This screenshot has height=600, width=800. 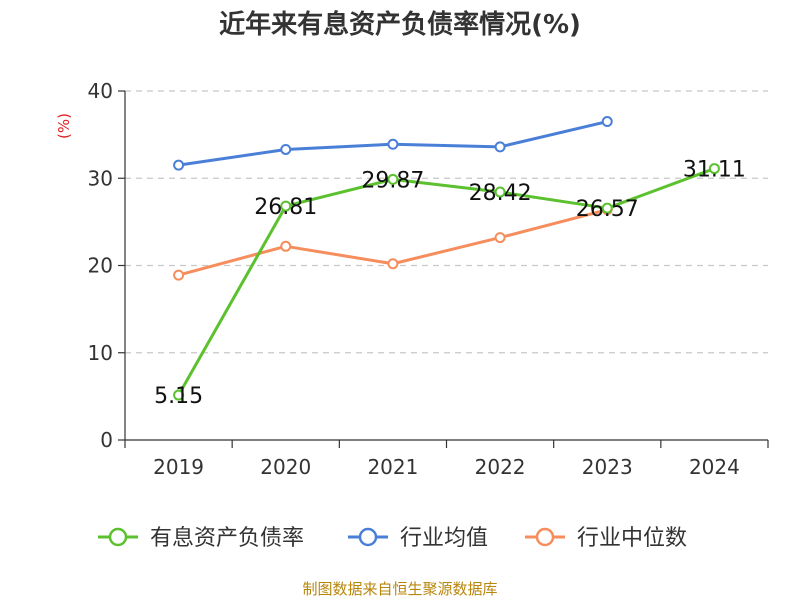 I want to click on data-label: 26.57, so click(x=607, y=209).